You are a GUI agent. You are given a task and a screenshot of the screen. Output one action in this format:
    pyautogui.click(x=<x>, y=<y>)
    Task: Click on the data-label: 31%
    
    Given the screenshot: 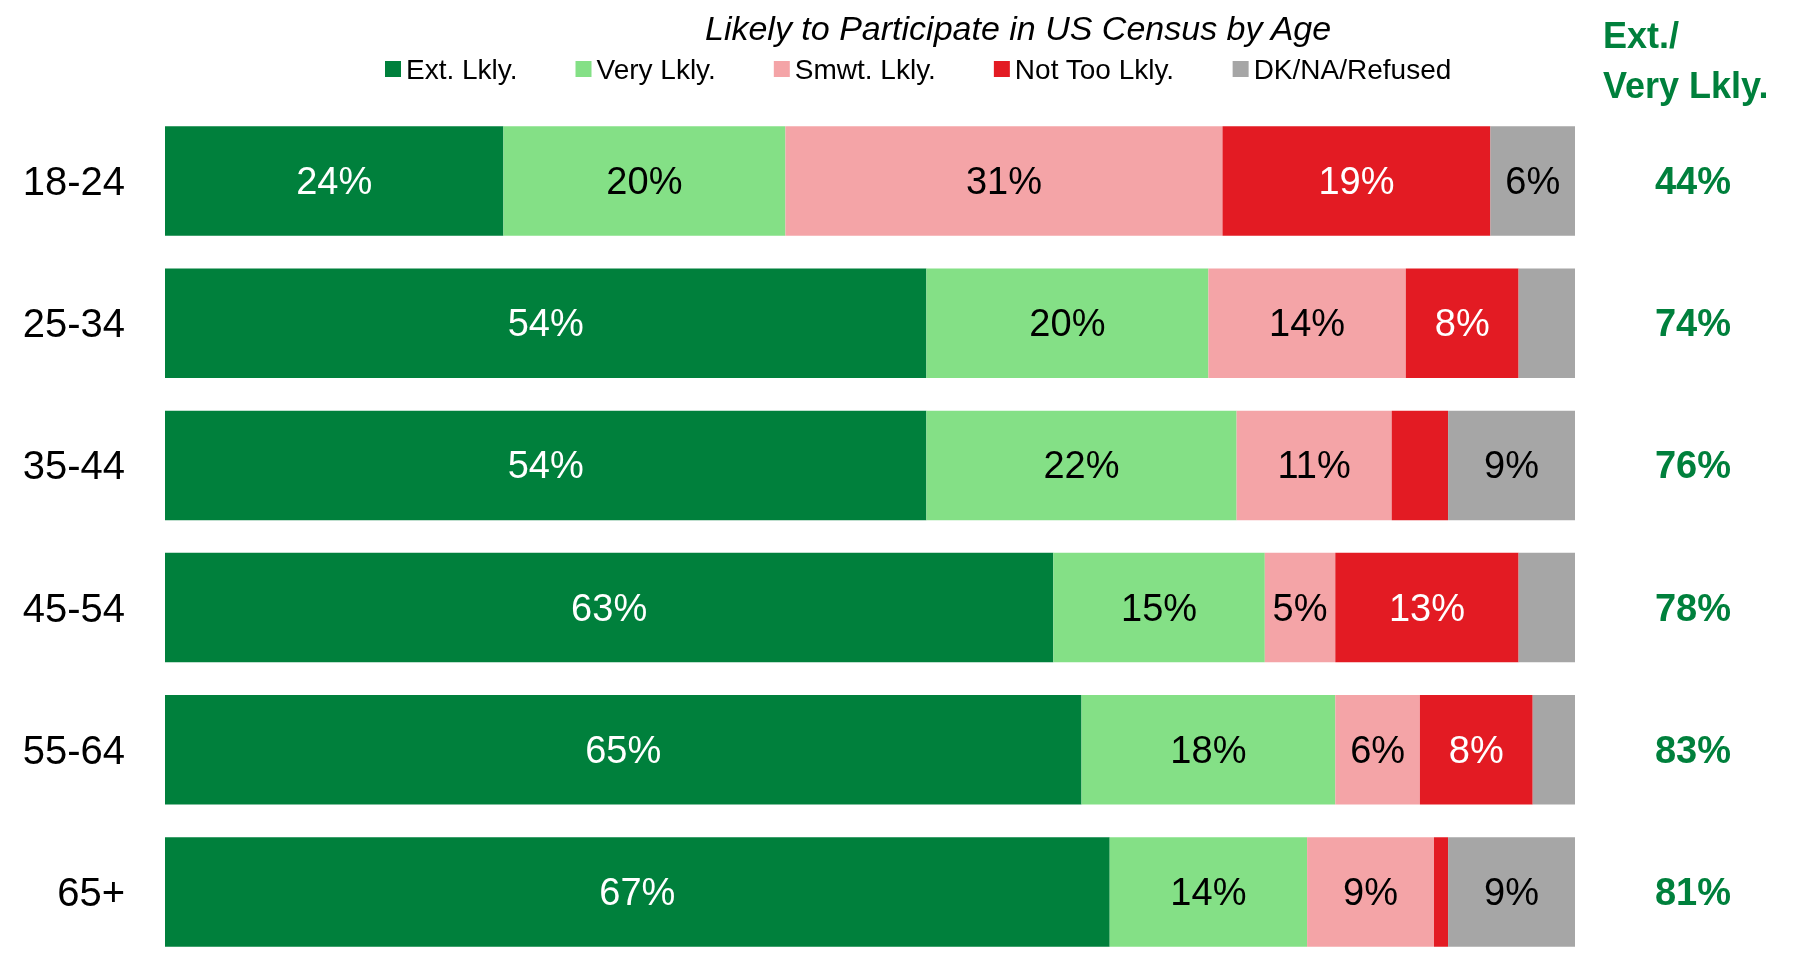 What is the action you would take?
    pyautogui.click(x=1003, y=181)
    